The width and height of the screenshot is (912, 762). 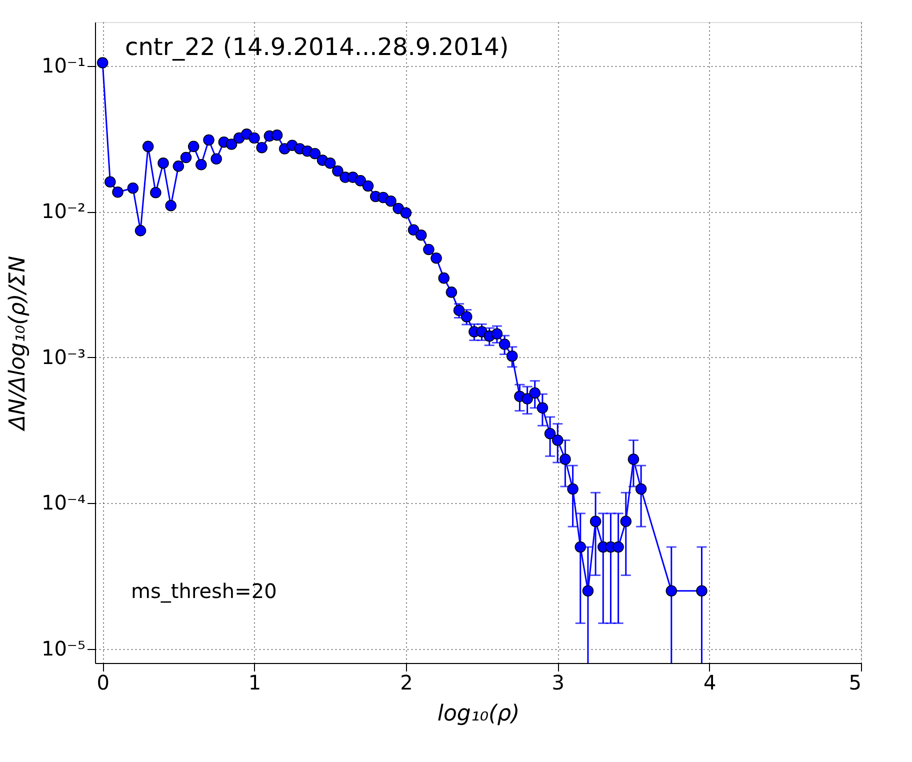 What do you see at coordinates (406, 682) in the screenshot?
I see `x-tick-label: 2` at bounding box center [406, 682].